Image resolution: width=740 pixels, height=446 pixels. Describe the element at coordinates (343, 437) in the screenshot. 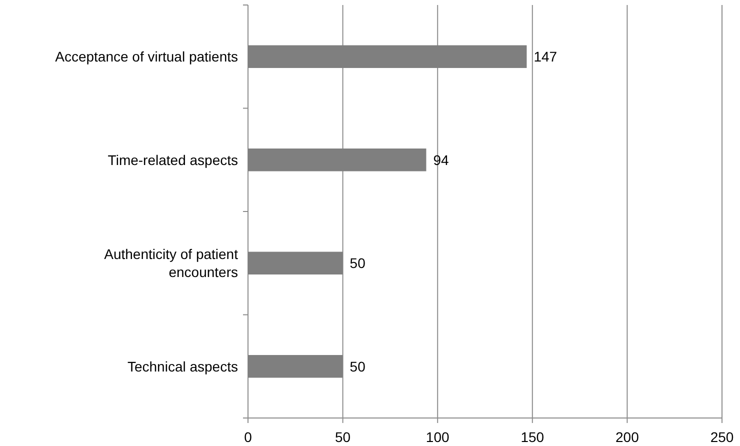

I see `x-tick-label: 50` at that location.